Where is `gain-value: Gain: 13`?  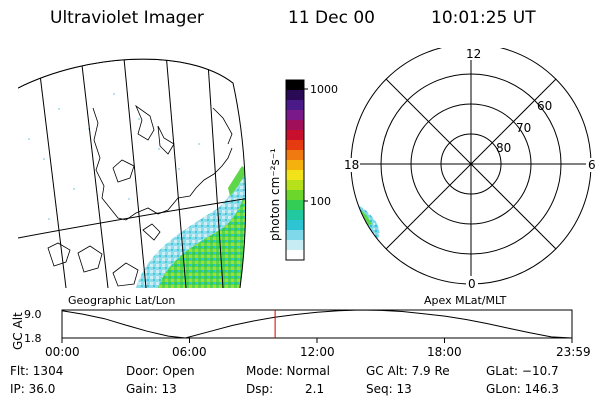
gain-value: Gain: 13 is located at coordinates (151, 389).